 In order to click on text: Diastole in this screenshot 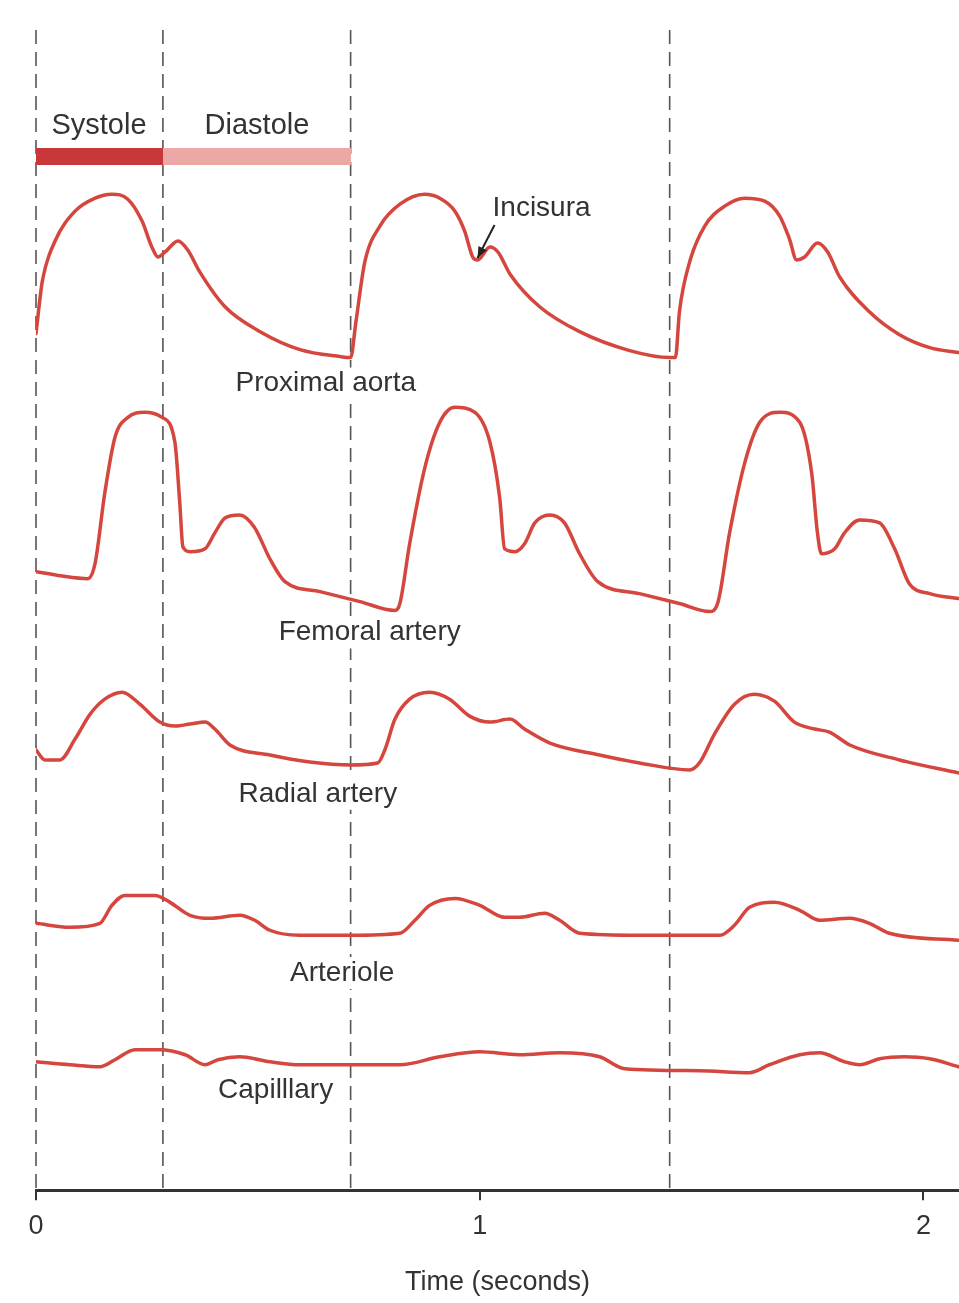, I will do `click(257, 124)`.